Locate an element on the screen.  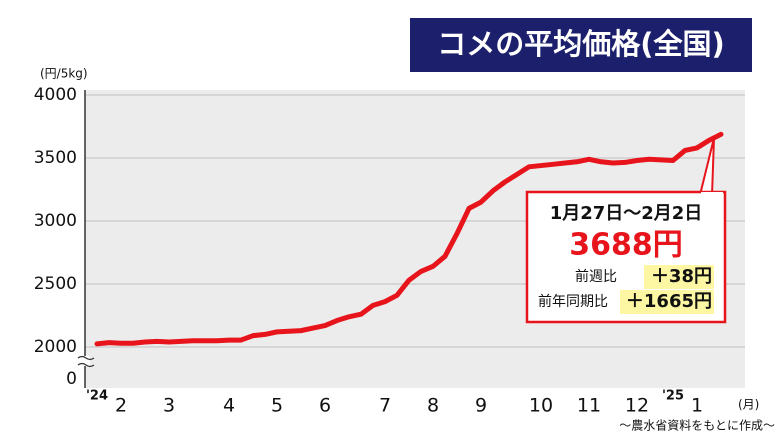
x-tick-label: 6 is located at coordinates (325, 406).